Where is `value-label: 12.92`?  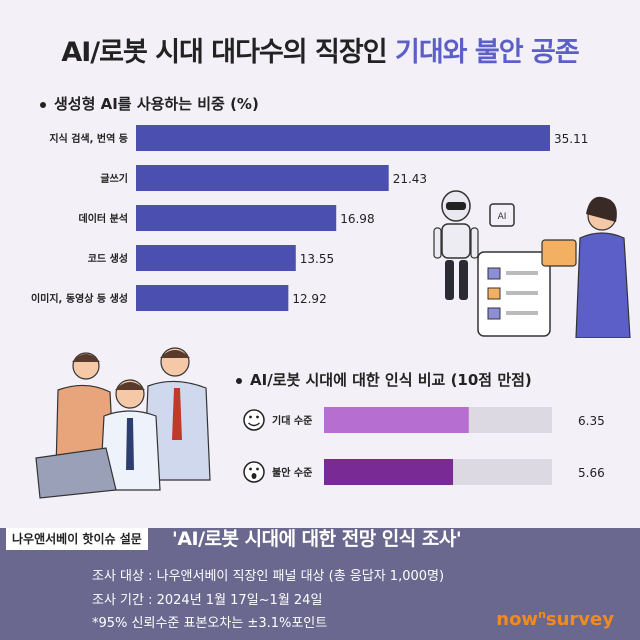 value-label: 12.92 is located at coordinates (309, 299).